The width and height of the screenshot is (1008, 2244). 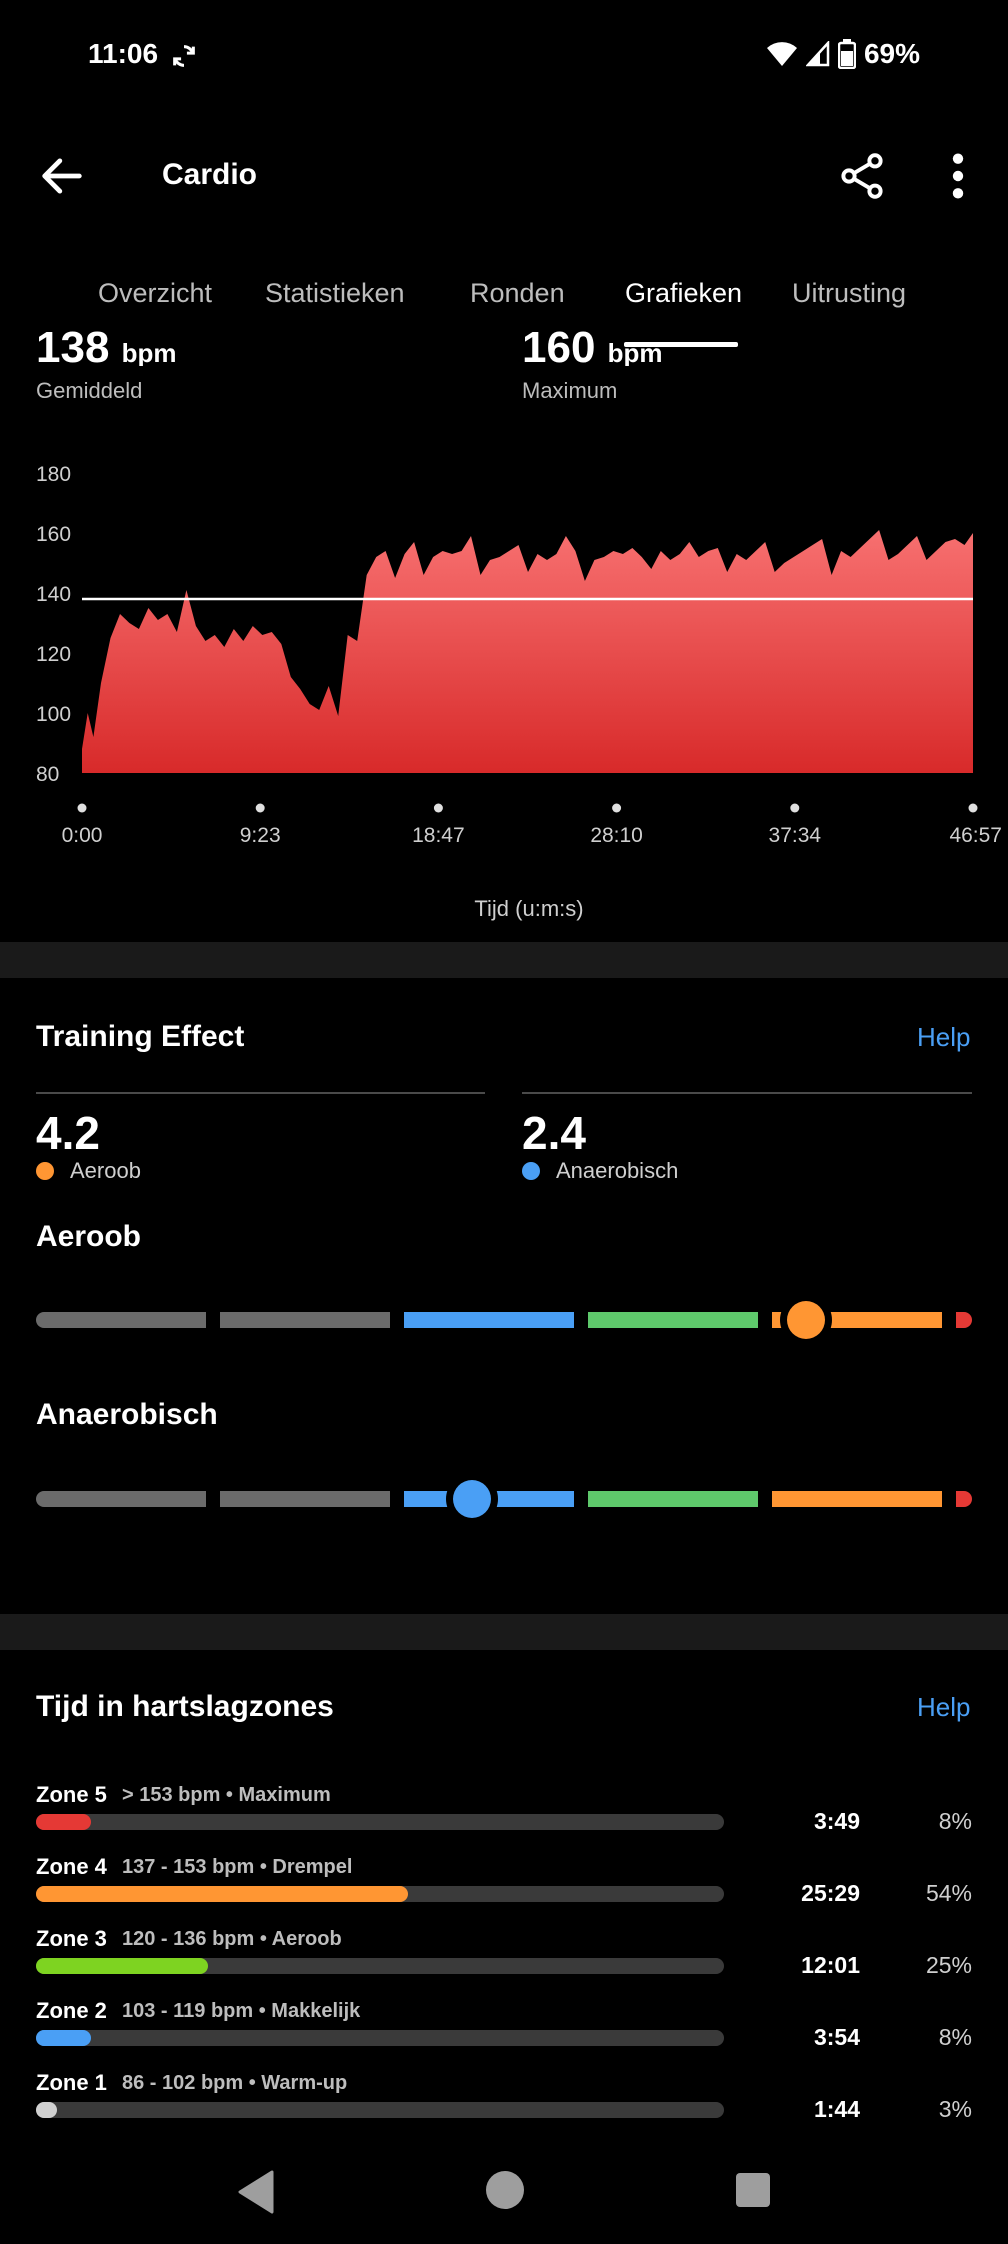 What do you see at coordinates (53, 714) in the screenshot?
I see `y-tick-label: 100` at bounding box center [53, 714].